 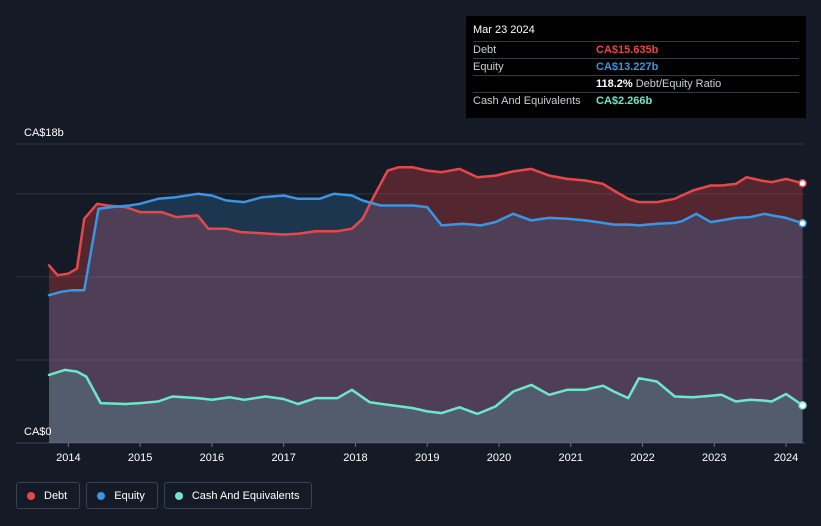 I want to click on legend-item-debt: Debt, so click(x=48, y=495).